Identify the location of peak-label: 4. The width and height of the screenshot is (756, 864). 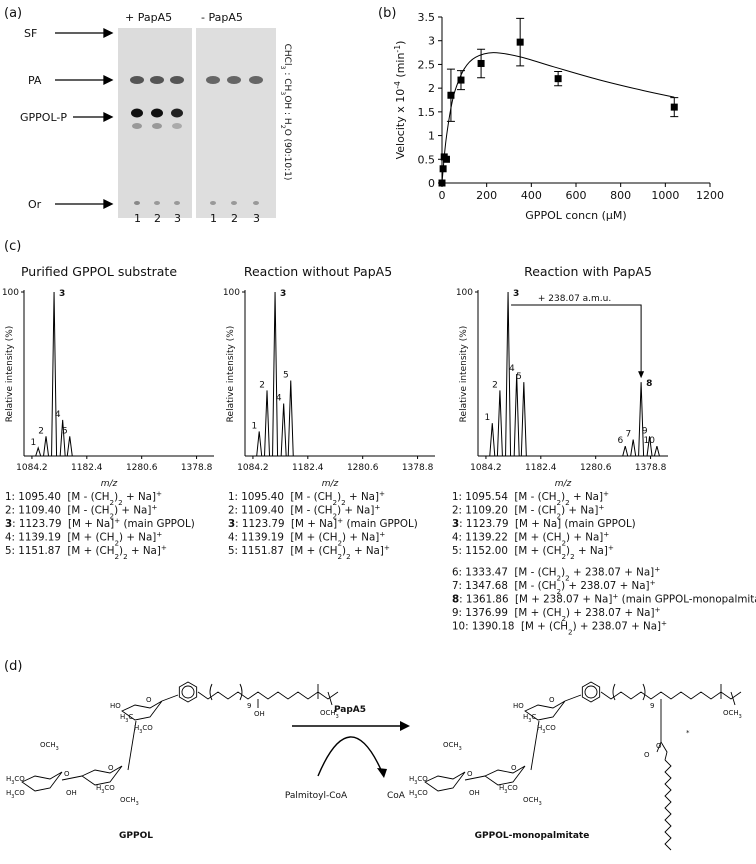
(58, 415).